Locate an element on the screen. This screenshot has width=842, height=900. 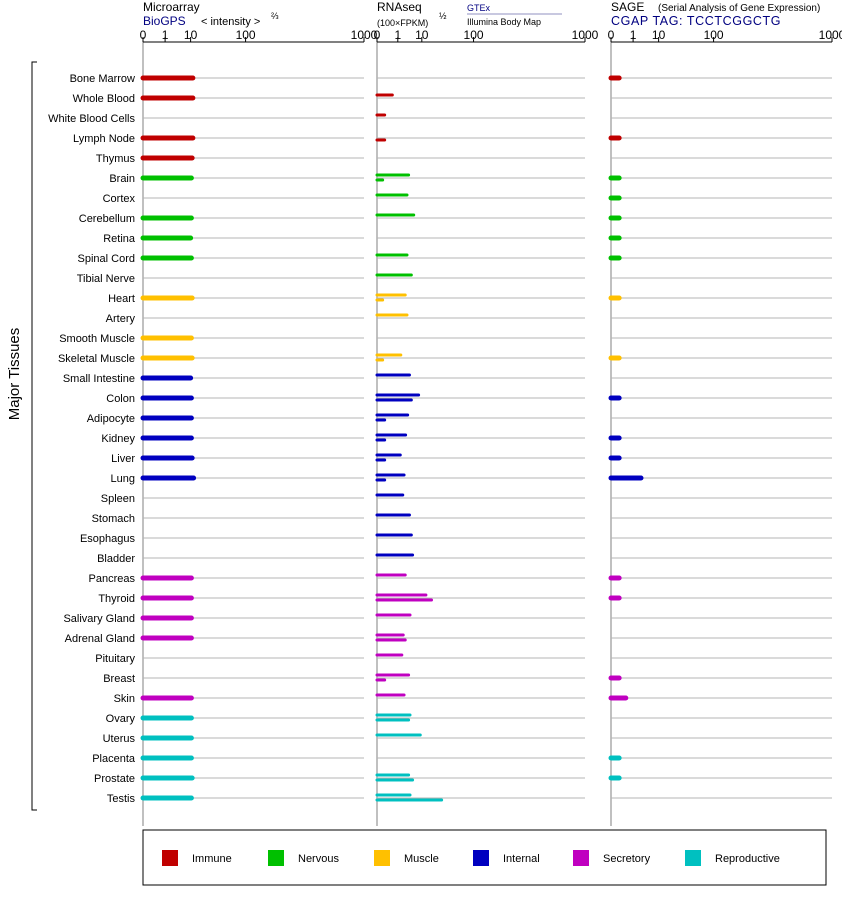
rnaseq-source-illumina: Illumina Body Map is located at coordinates (504, 22).